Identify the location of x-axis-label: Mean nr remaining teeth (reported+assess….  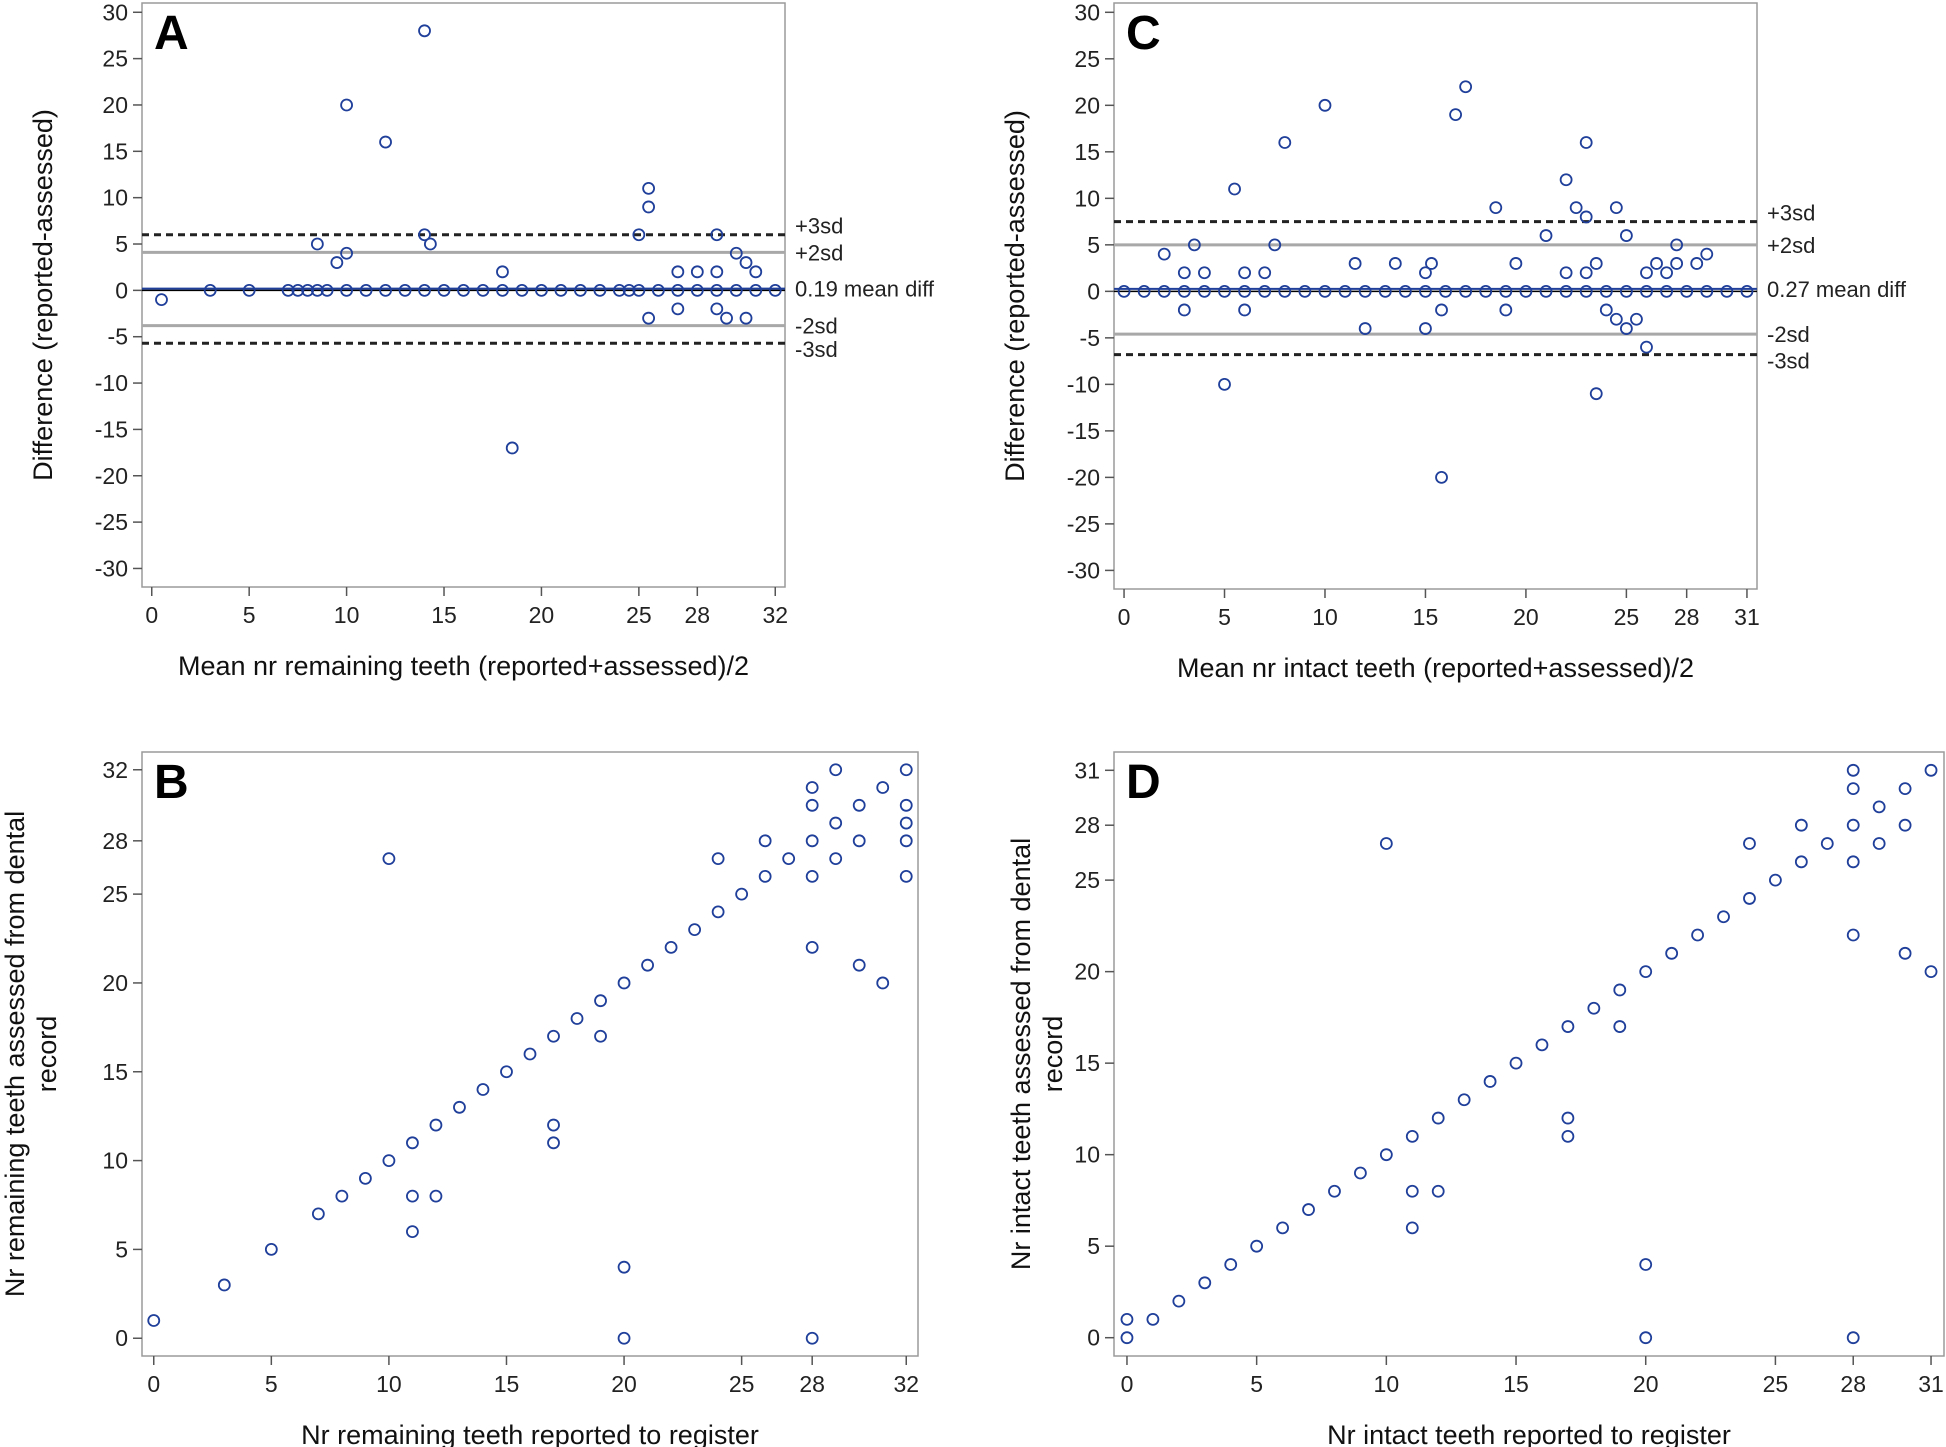
(463, 666).